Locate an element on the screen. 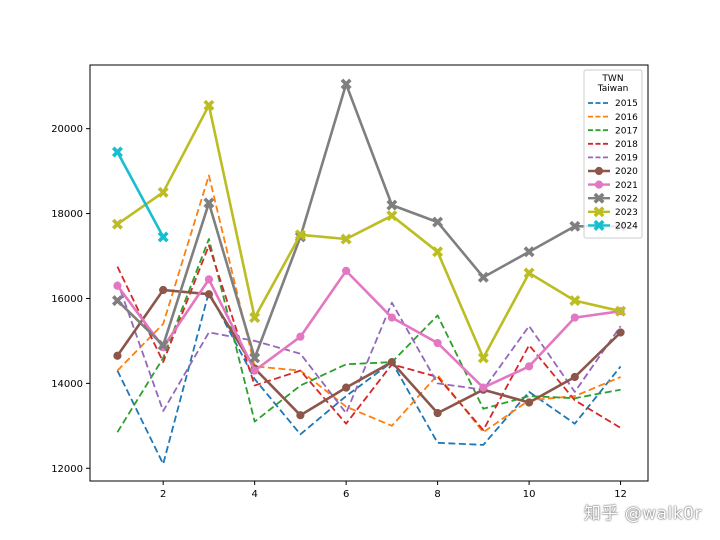  y-tick-label: 18000 is located at coordinates (67, 214).